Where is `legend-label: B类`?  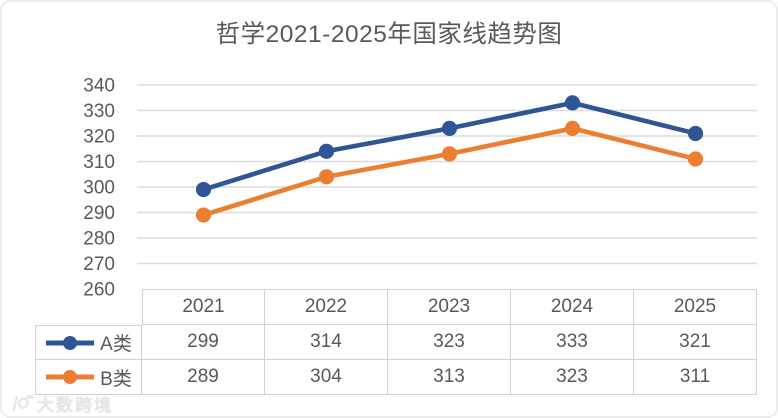
legend-label: B类 is located at coordinates (116, 379).